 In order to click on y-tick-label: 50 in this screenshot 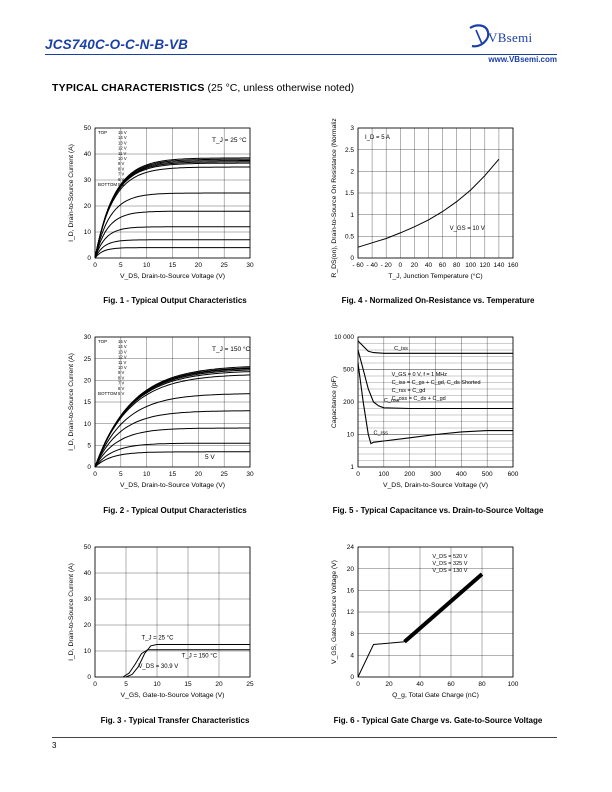, I will do `click(88, 128)`.